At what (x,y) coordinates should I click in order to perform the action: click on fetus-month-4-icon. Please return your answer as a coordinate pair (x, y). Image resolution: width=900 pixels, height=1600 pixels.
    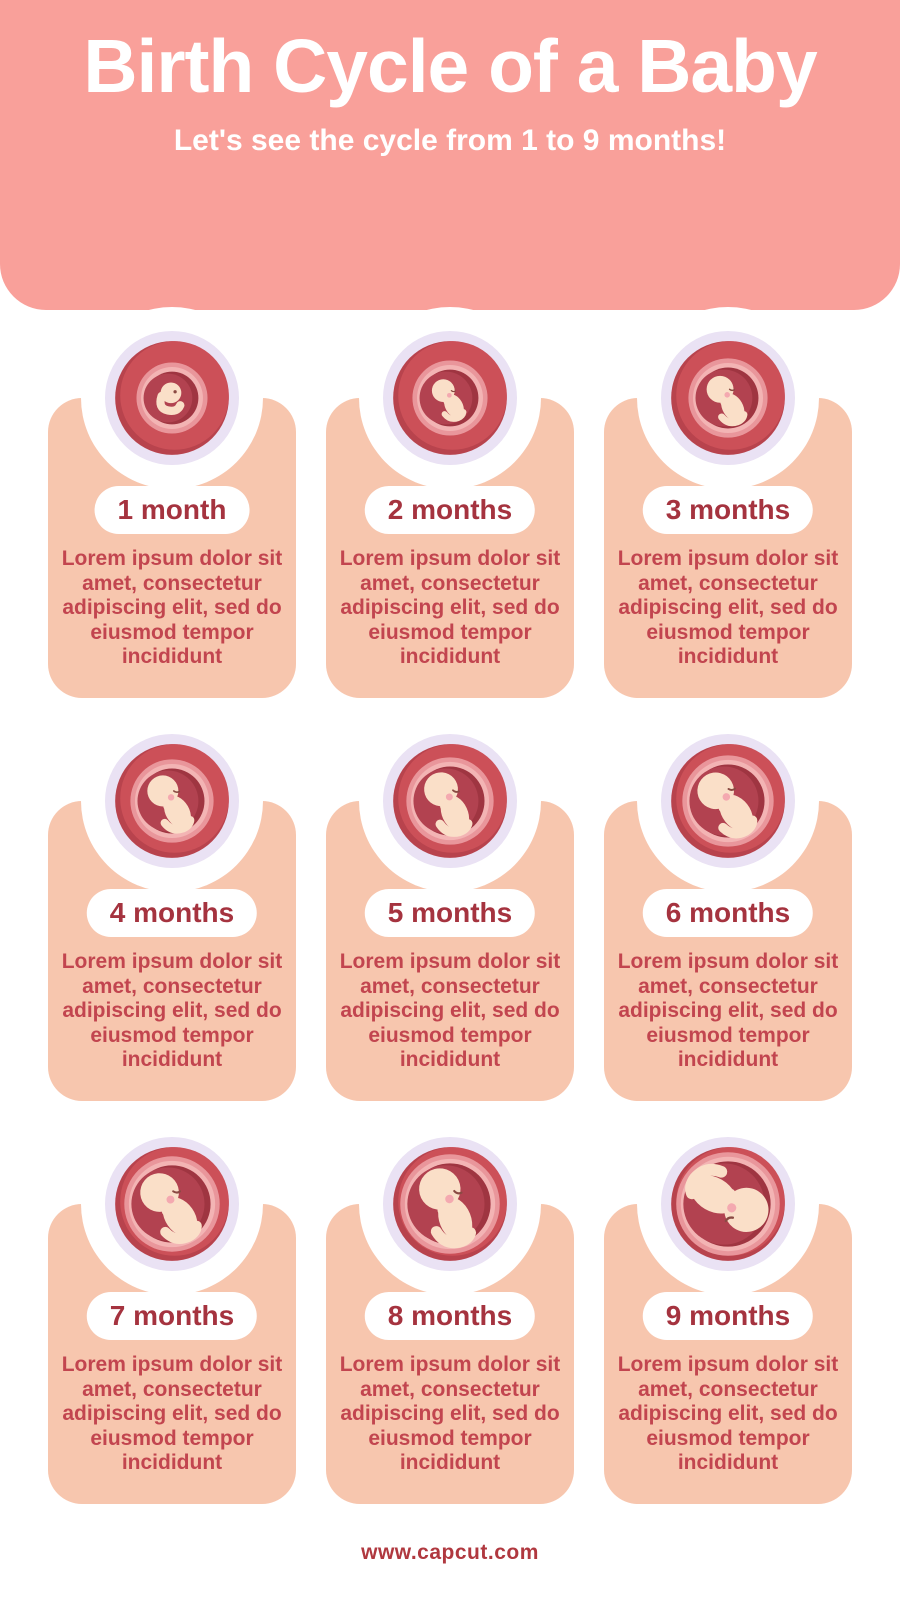
    Looking at the image, I should click on (172, 801).